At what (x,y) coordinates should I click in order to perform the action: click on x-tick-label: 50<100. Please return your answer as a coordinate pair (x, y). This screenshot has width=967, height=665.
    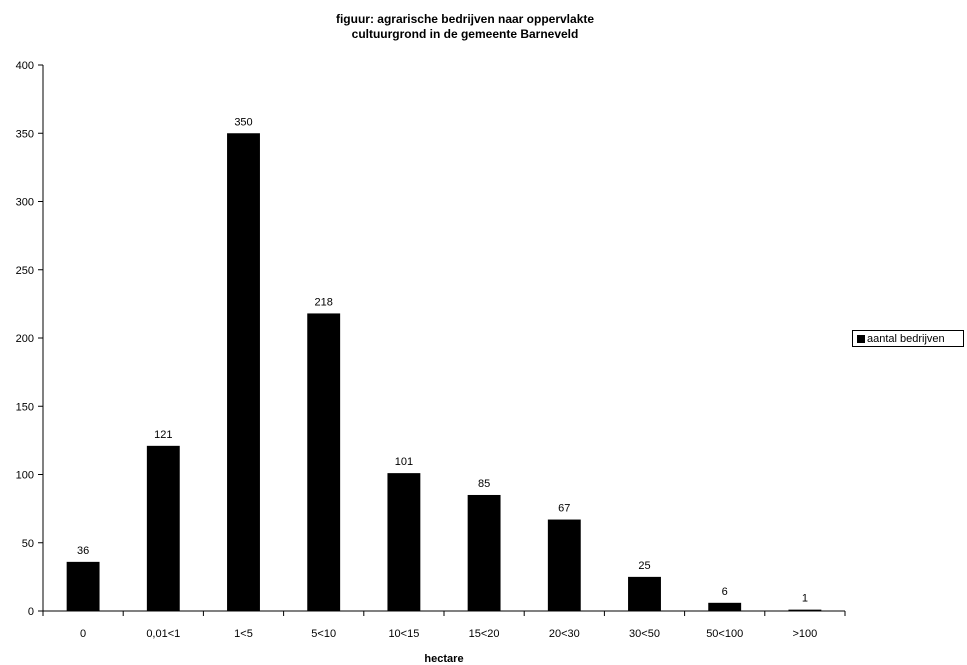
    Looking at the image, I should click on (724, 634).